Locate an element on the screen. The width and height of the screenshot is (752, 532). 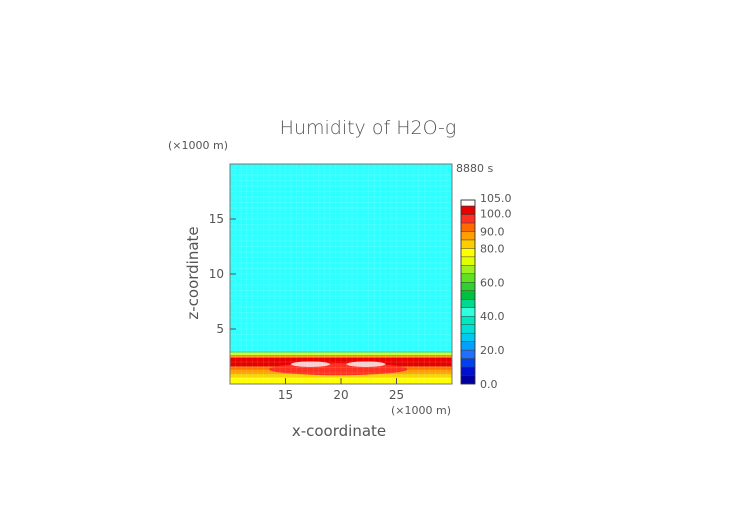
x-tick-label: 20 is located at coordinates (340, 395).